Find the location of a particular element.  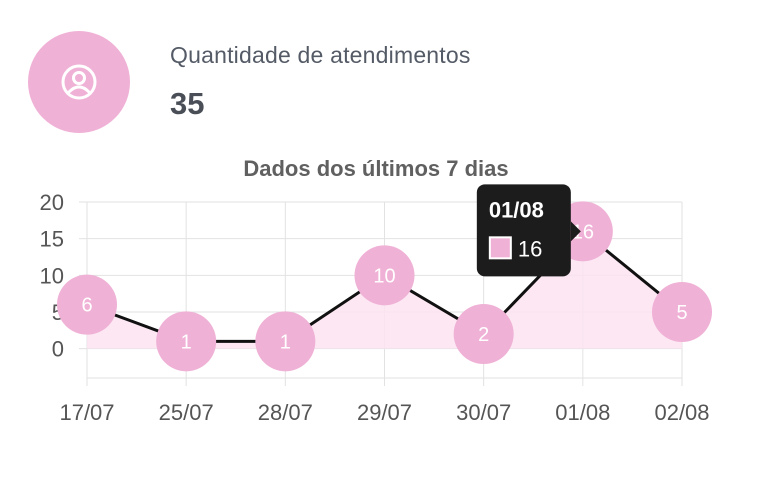

tooltip-caret is located at coordinates (575, 231).